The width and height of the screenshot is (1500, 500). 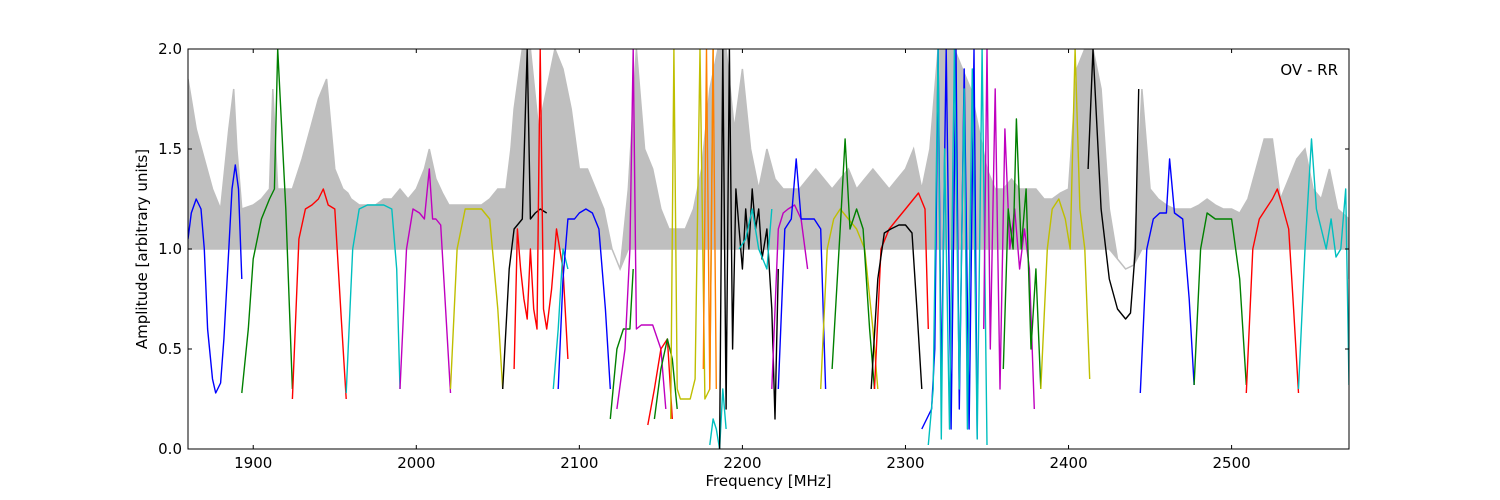 What do you see at coordinates (142, 249) in the screenshot?
I see `y-axis-label: Amplitude [arbitrary units]` at bounding box center [142, 249].